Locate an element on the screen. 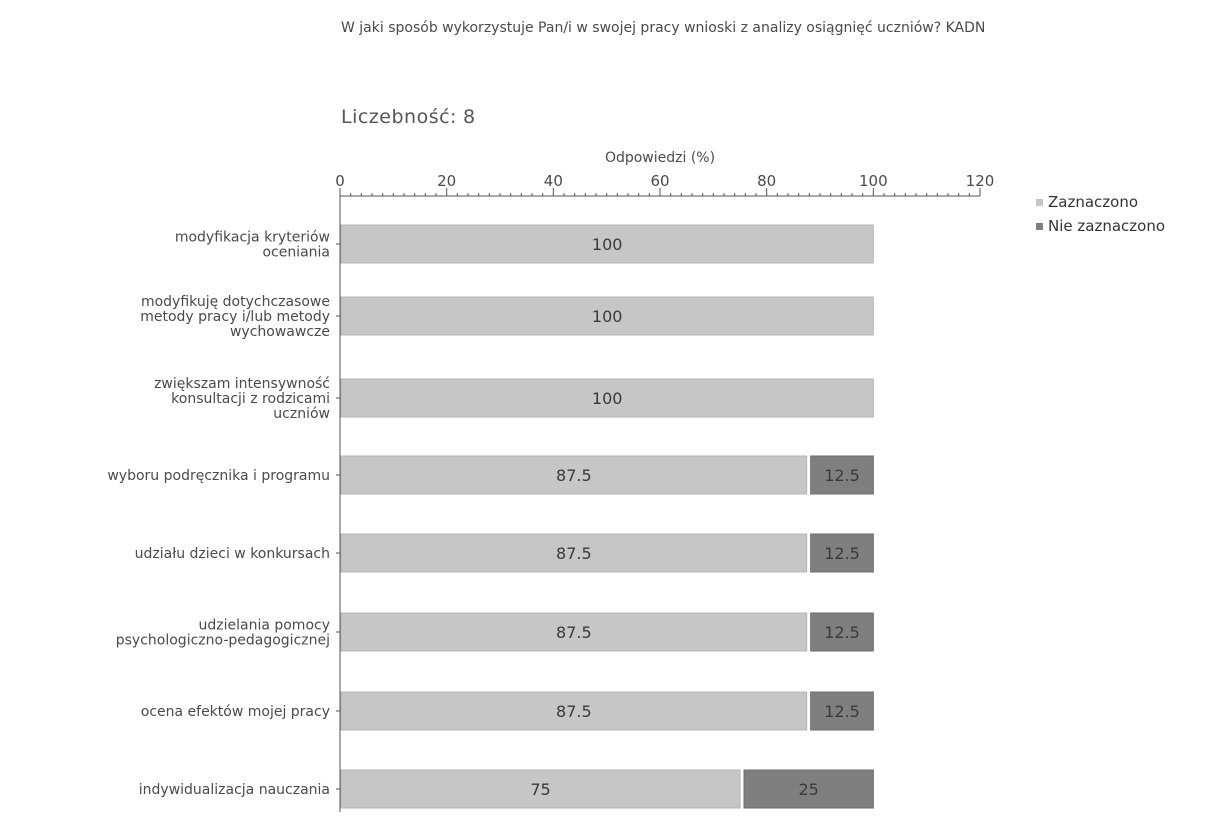 This screenshot has height=823, width=1208. x-tick-label: 0 is located at coordinates (340, 181).